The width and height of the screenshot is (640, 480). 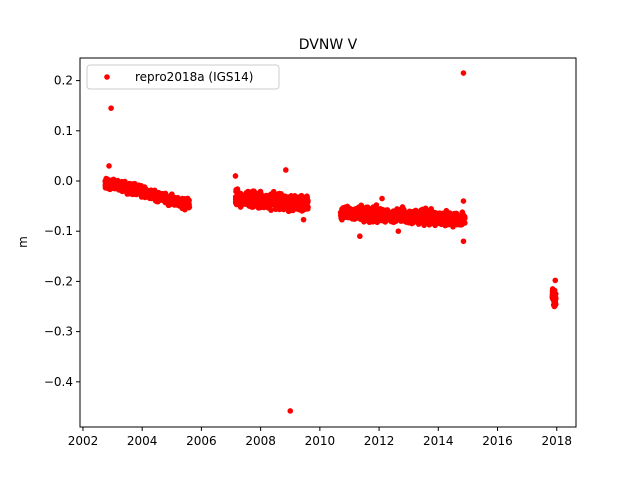 What do you see at coordinates (63, 131) in the screenshot?
I see `y-tick-label: 0.1` at bounding box center [63, 131].